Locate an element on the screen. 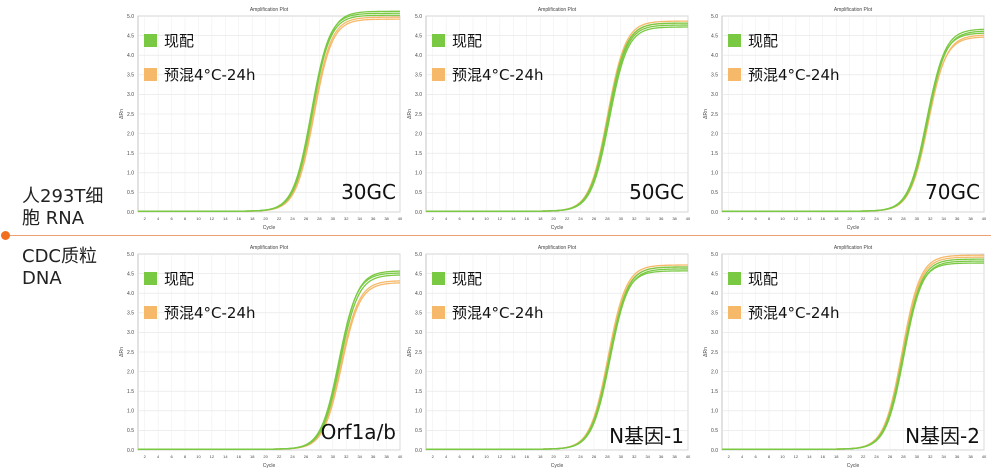  x-tick-label: 10 is located at coordinates (782, 218).